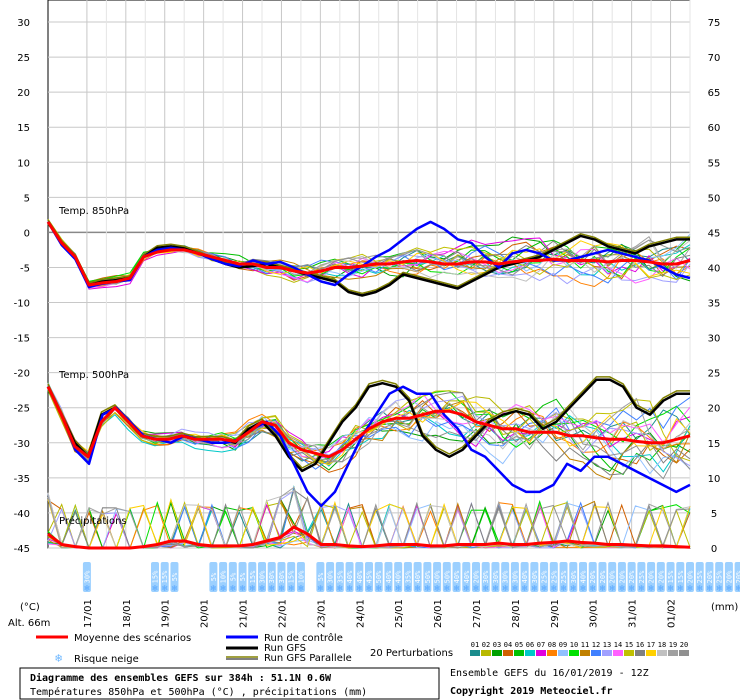 Image resolution: width=740 pixels, height=700 pixels. What do you see at coordinates (22, 304) in the screenshot?
I see `left-tick-label: -10` at bounding box center [22, 304].